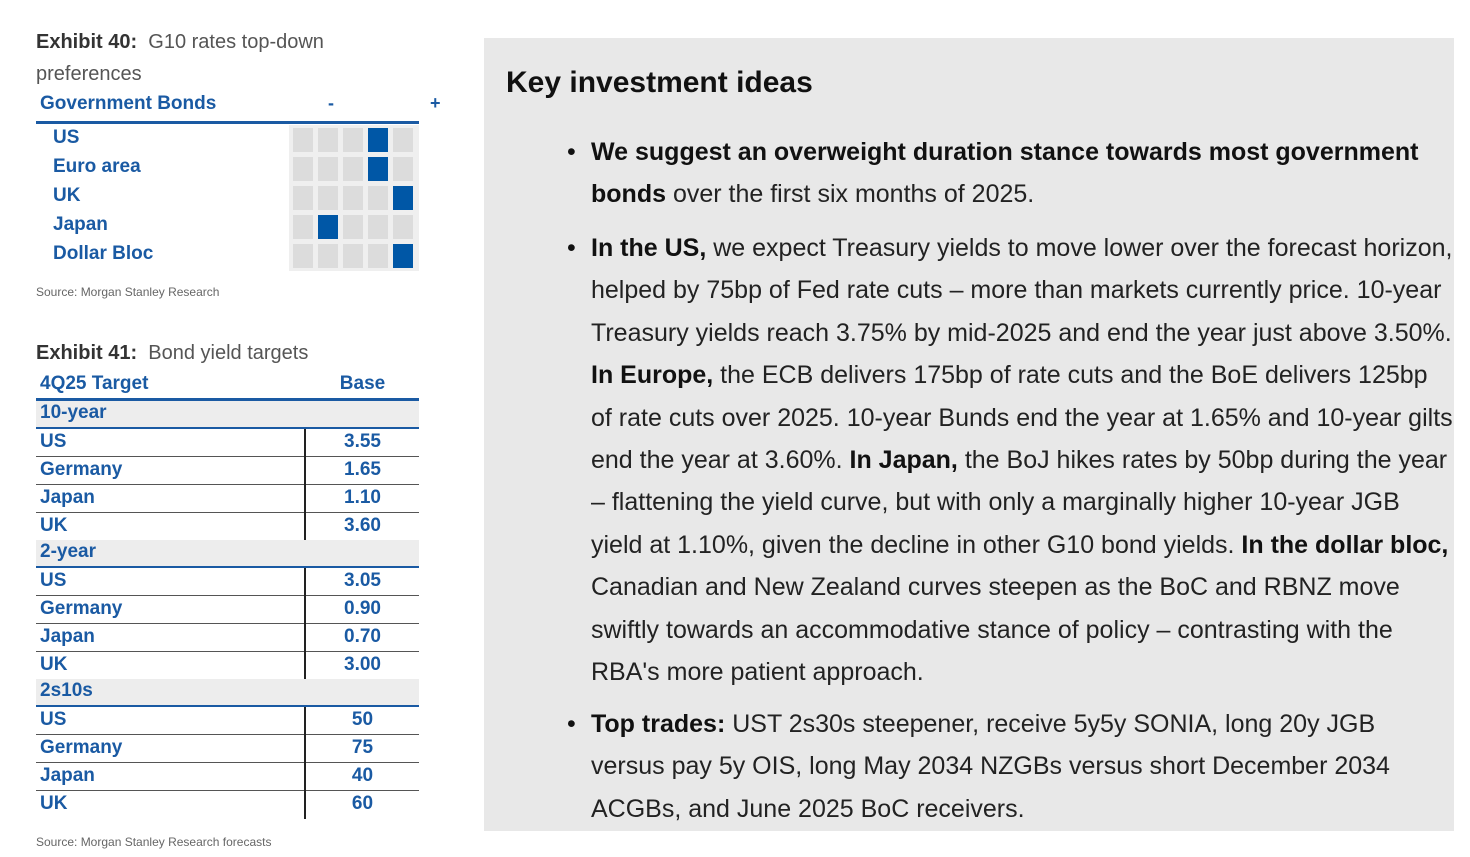  What do you see at coordinates (362, 441) in the screenshot?
I see `value-cell: 3.55` at bounding box center [362, 441].